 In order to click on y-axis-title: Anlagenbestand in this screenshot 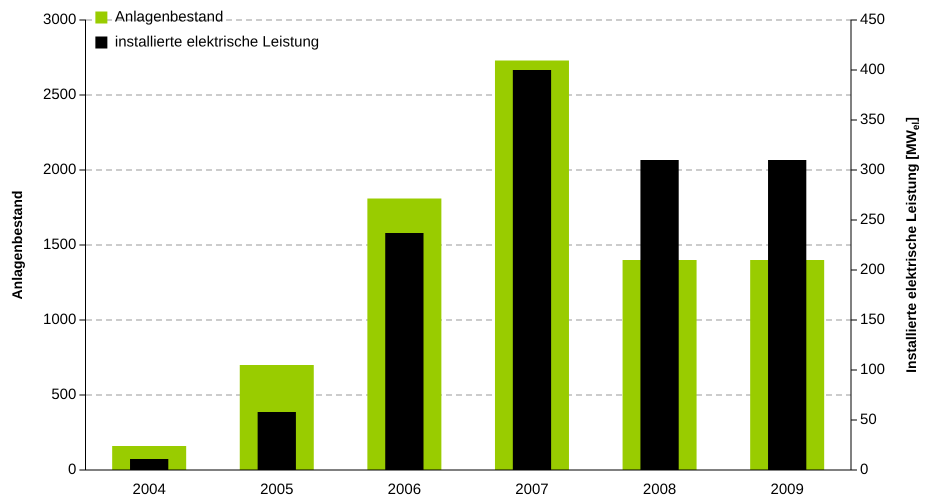, I will do `click(16, 245)`.